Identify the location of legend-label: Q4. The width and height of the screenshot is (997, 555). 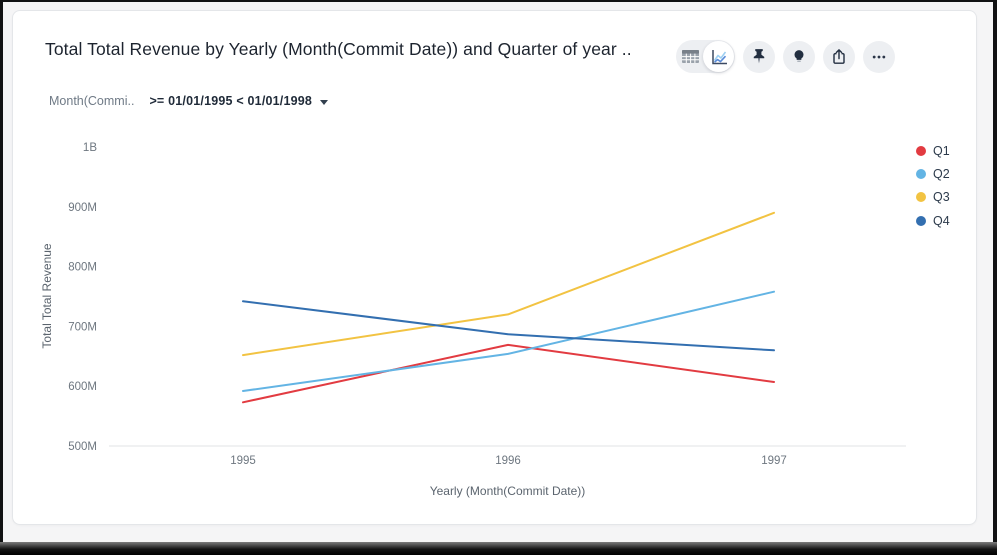
(941, 220).